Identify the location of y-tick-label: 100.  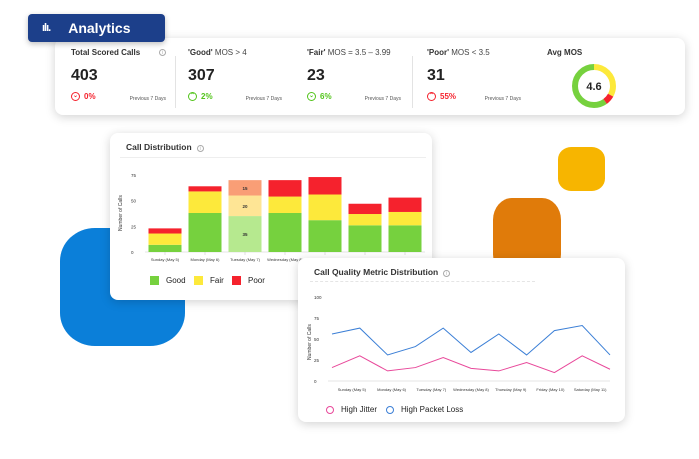
(318, 297).